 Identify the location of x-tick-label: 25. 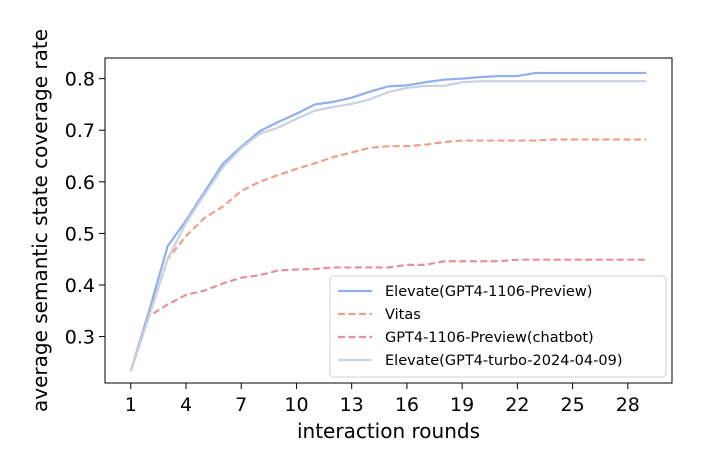
(572, 405).